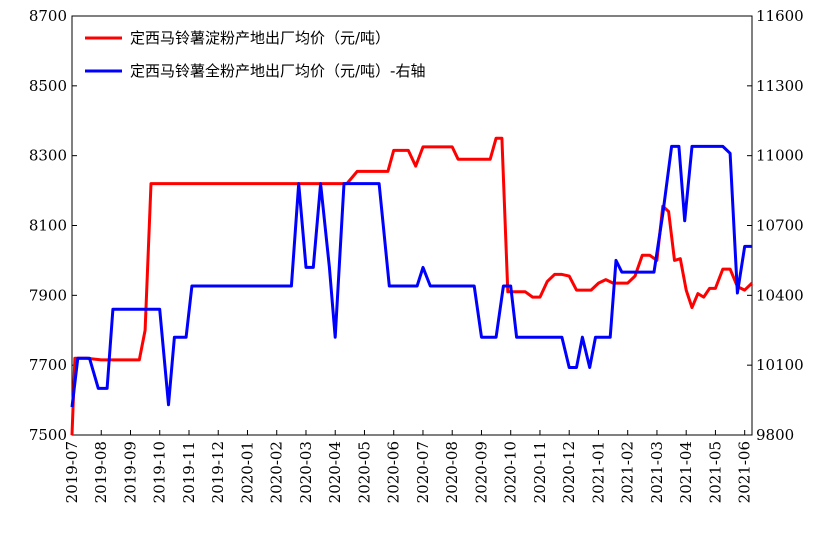  I want to click on y-right-tick-label: 10400, so click(780, 295).